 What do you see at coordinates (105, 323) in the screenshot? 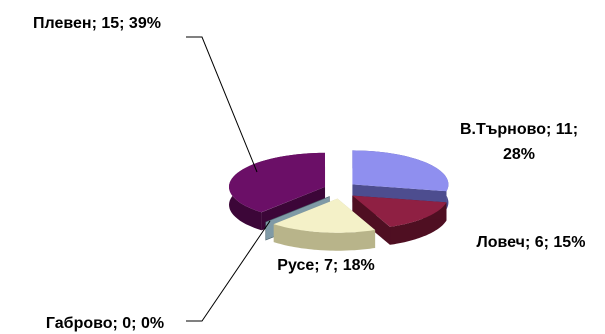
I see `label-gabrovo: Габрово; 0; 0%` at bounding box center [105, 323].